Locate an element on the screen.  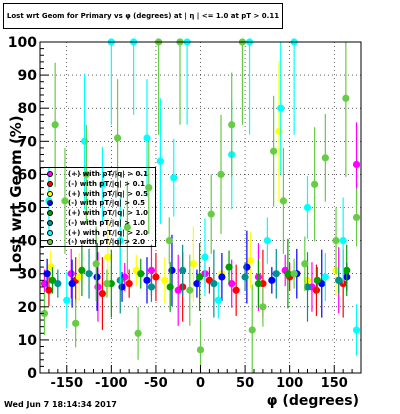
y-tick-label: 0 is located at coordinates (32, 374).